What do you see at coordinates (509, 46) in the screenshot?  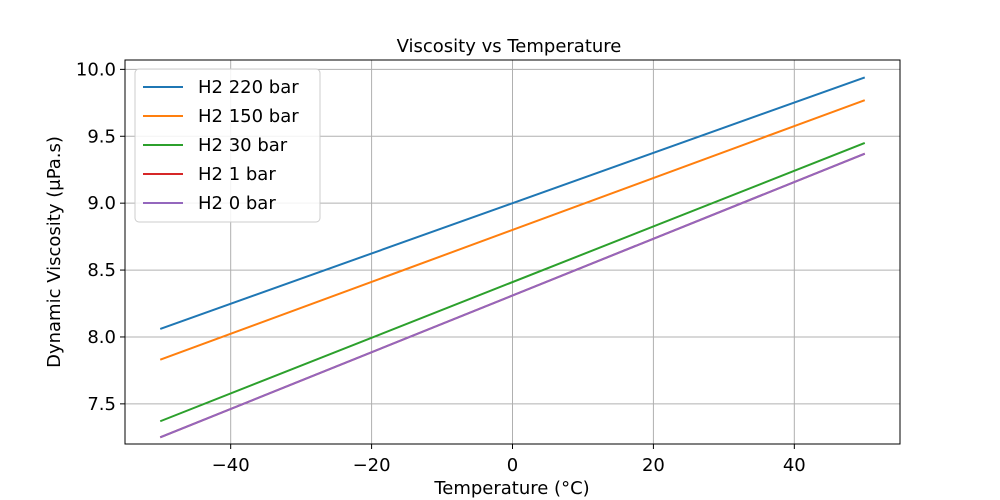 I see `chart-title: Viscosity vs Temperature` at bounding box center [509, 46].